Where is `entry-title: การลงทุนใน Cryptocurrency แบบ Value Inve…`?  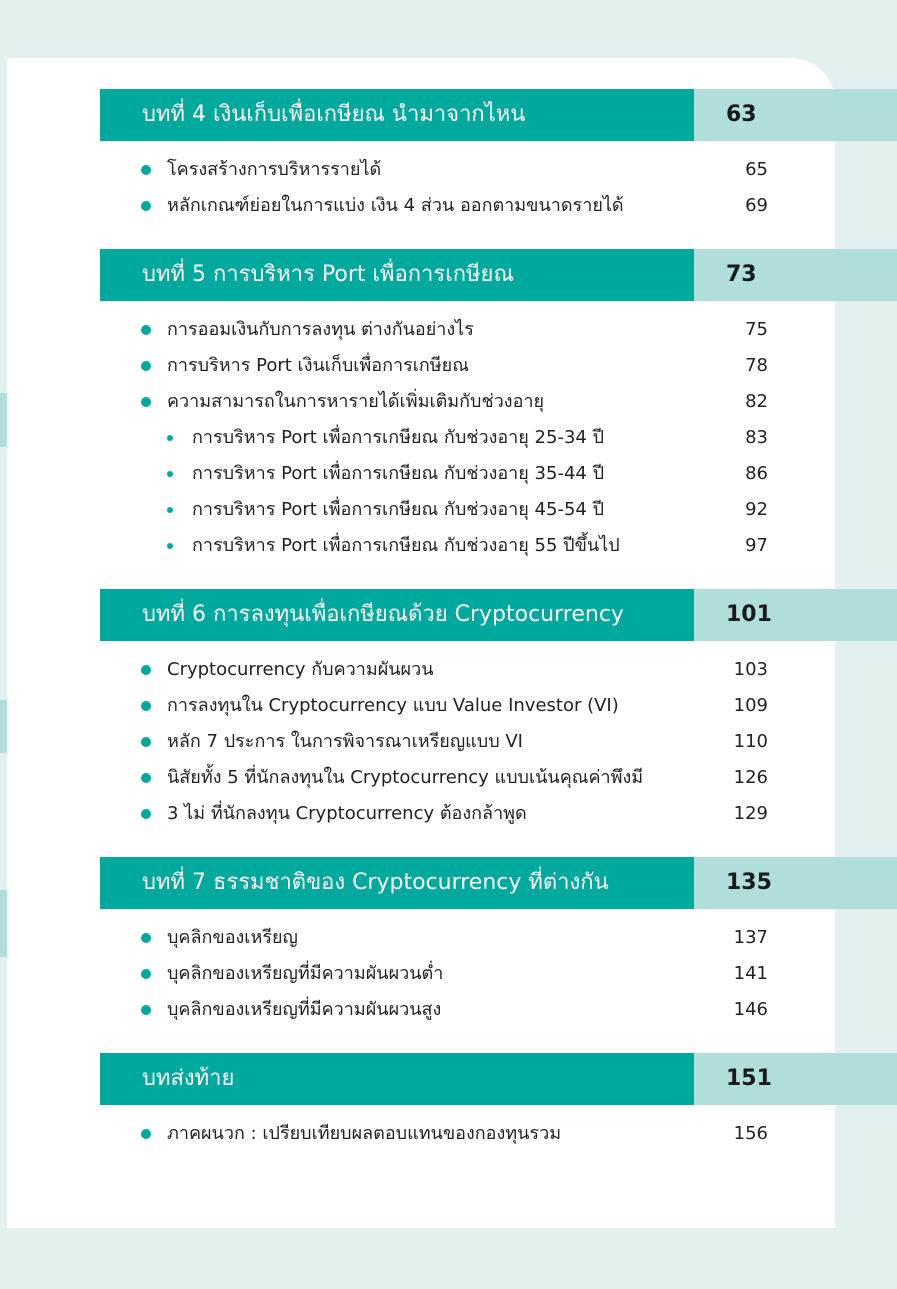 entry-title: การลงทุนใน Cryptocurrency แบบ Value Inve… is located at coordinates (393, 705).